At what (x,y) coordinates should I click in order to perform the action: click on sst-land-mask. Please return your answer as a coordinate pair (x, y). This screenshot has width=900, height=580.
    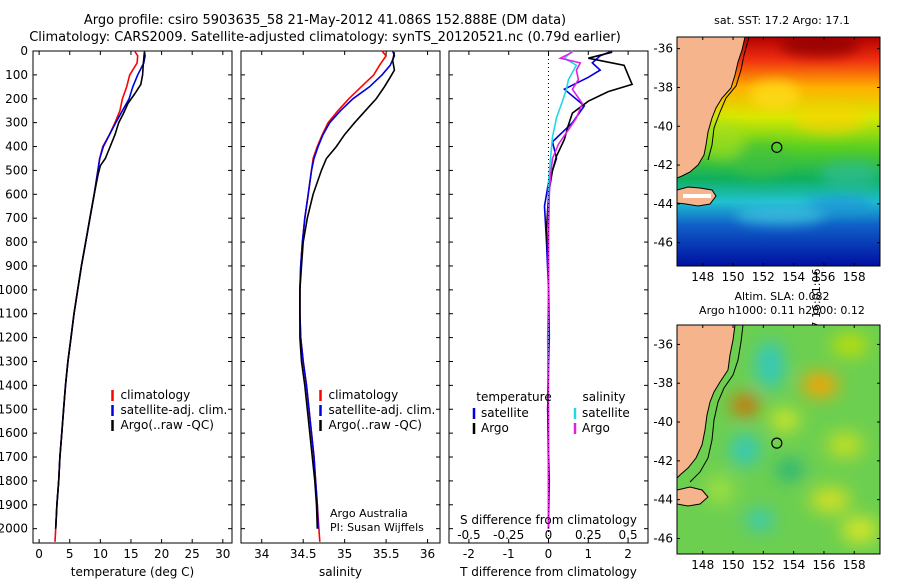
    Looking at the image, I should click on (697, 196).